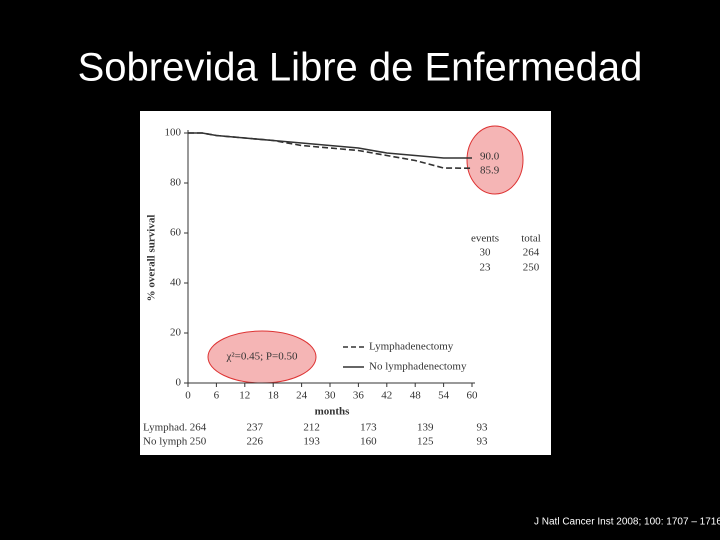 This screenshot has width=720, height=540. What do you see at coordinates (411, 347) in the screenshot?
I see `legend-label: Lymphadenectomy` at bounding box center [411, 347].